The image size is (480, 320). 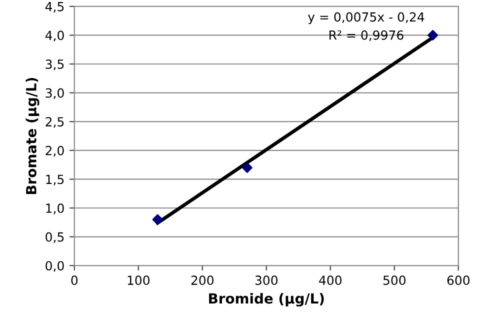 I want to click on x-axis-title: Bromide (µg/L), so click(x=266, y=299).